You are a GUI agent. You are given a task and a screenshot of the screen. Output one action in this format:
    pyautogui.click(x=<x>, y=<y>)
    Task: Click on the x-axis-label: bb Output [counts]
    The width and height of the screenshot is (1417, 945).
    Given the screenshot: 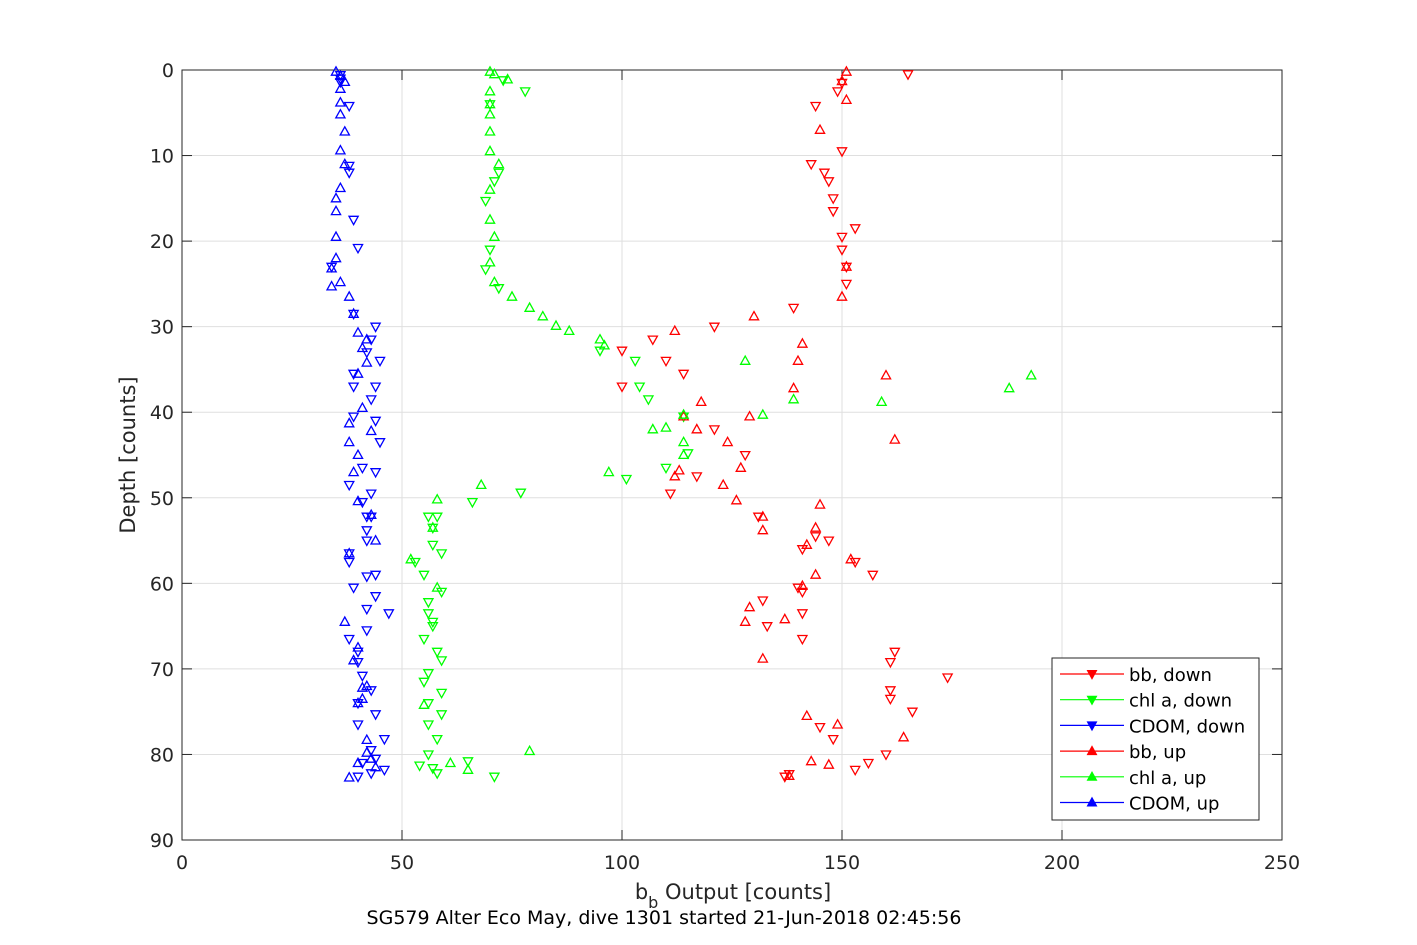 What is the action you would take?
    pyautogui.click(x=733, y=896)
    